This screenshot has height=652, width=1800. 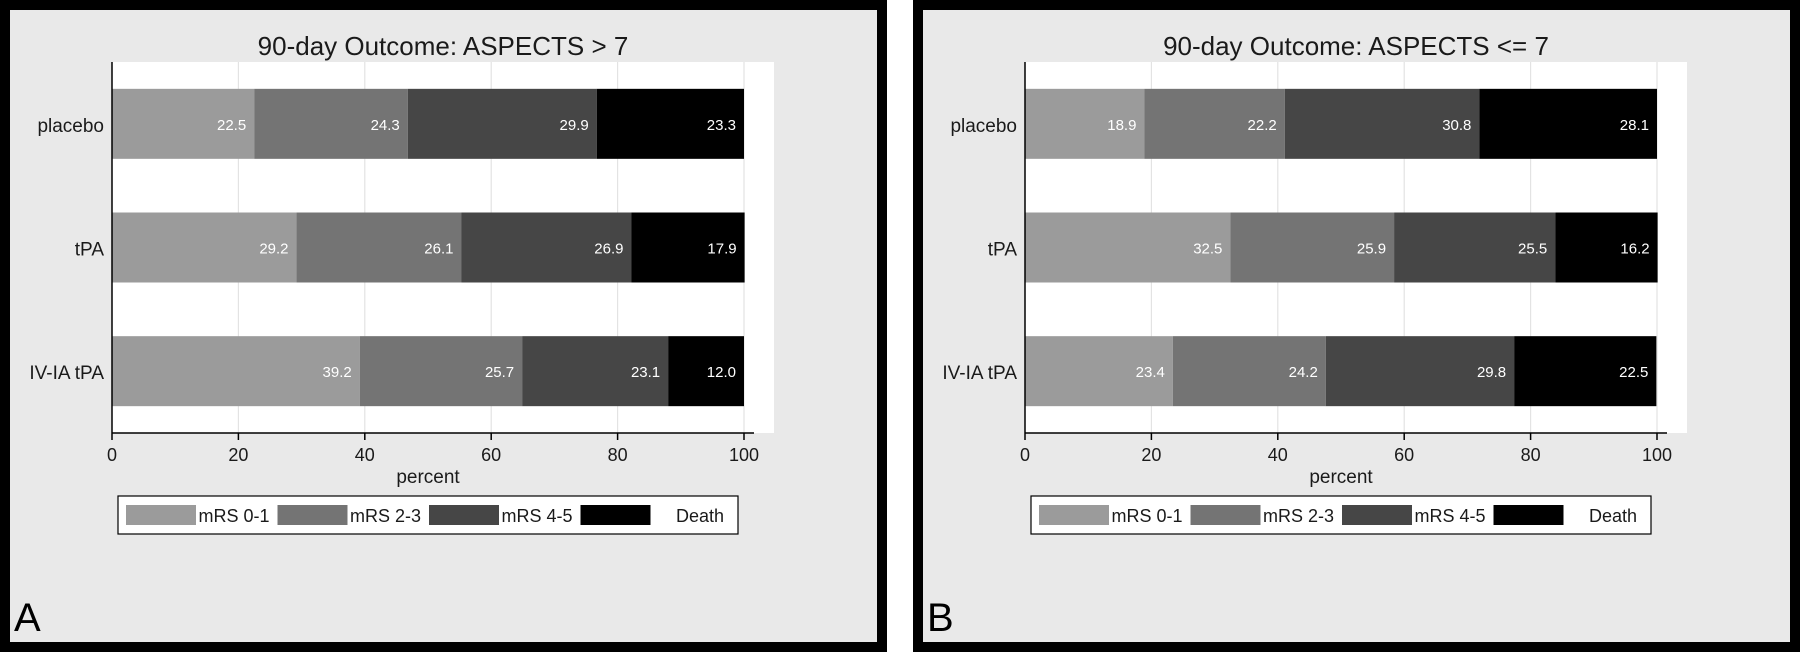 I want to click on panel-letter-a: A, so click(x=27, y=618).